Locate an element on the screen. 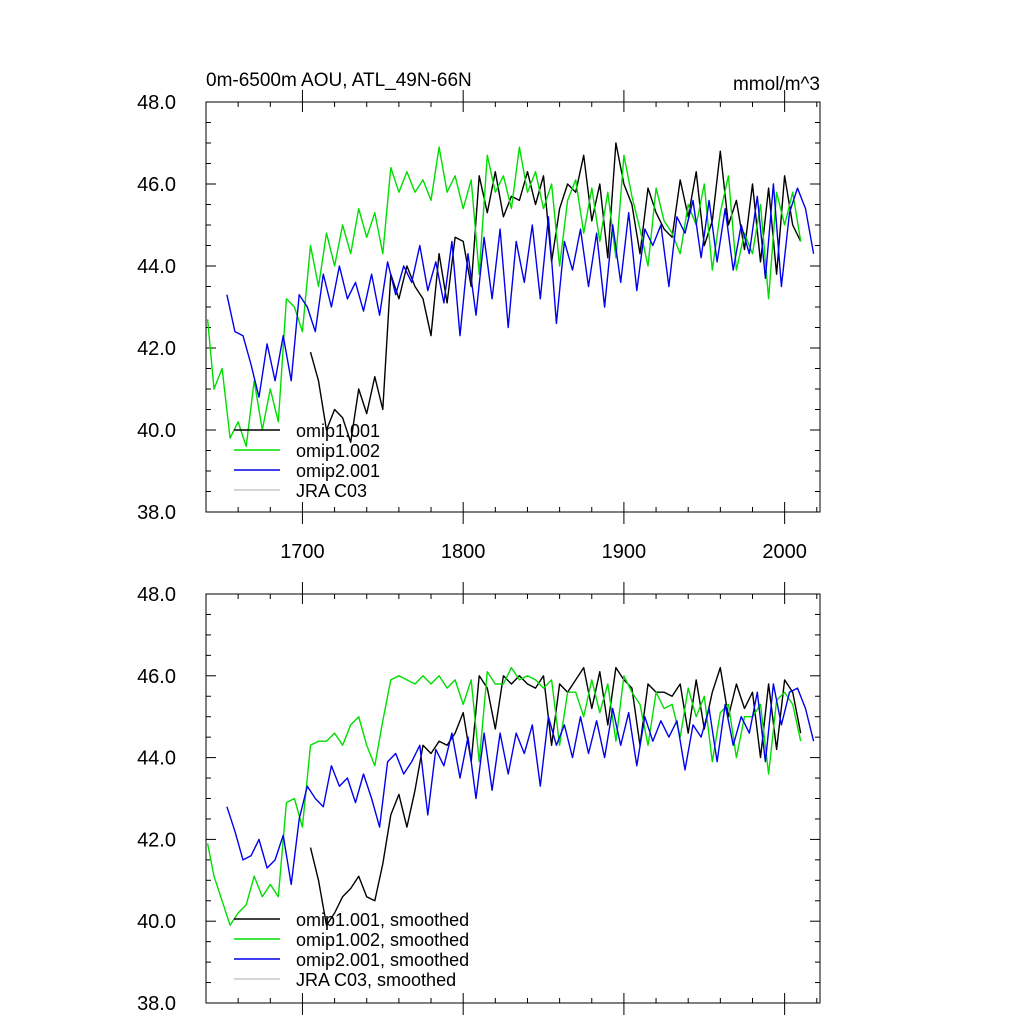 This screenshot has height=1024, width=1024. x-tick-label: 2000 is located at coordinates (784, 552).